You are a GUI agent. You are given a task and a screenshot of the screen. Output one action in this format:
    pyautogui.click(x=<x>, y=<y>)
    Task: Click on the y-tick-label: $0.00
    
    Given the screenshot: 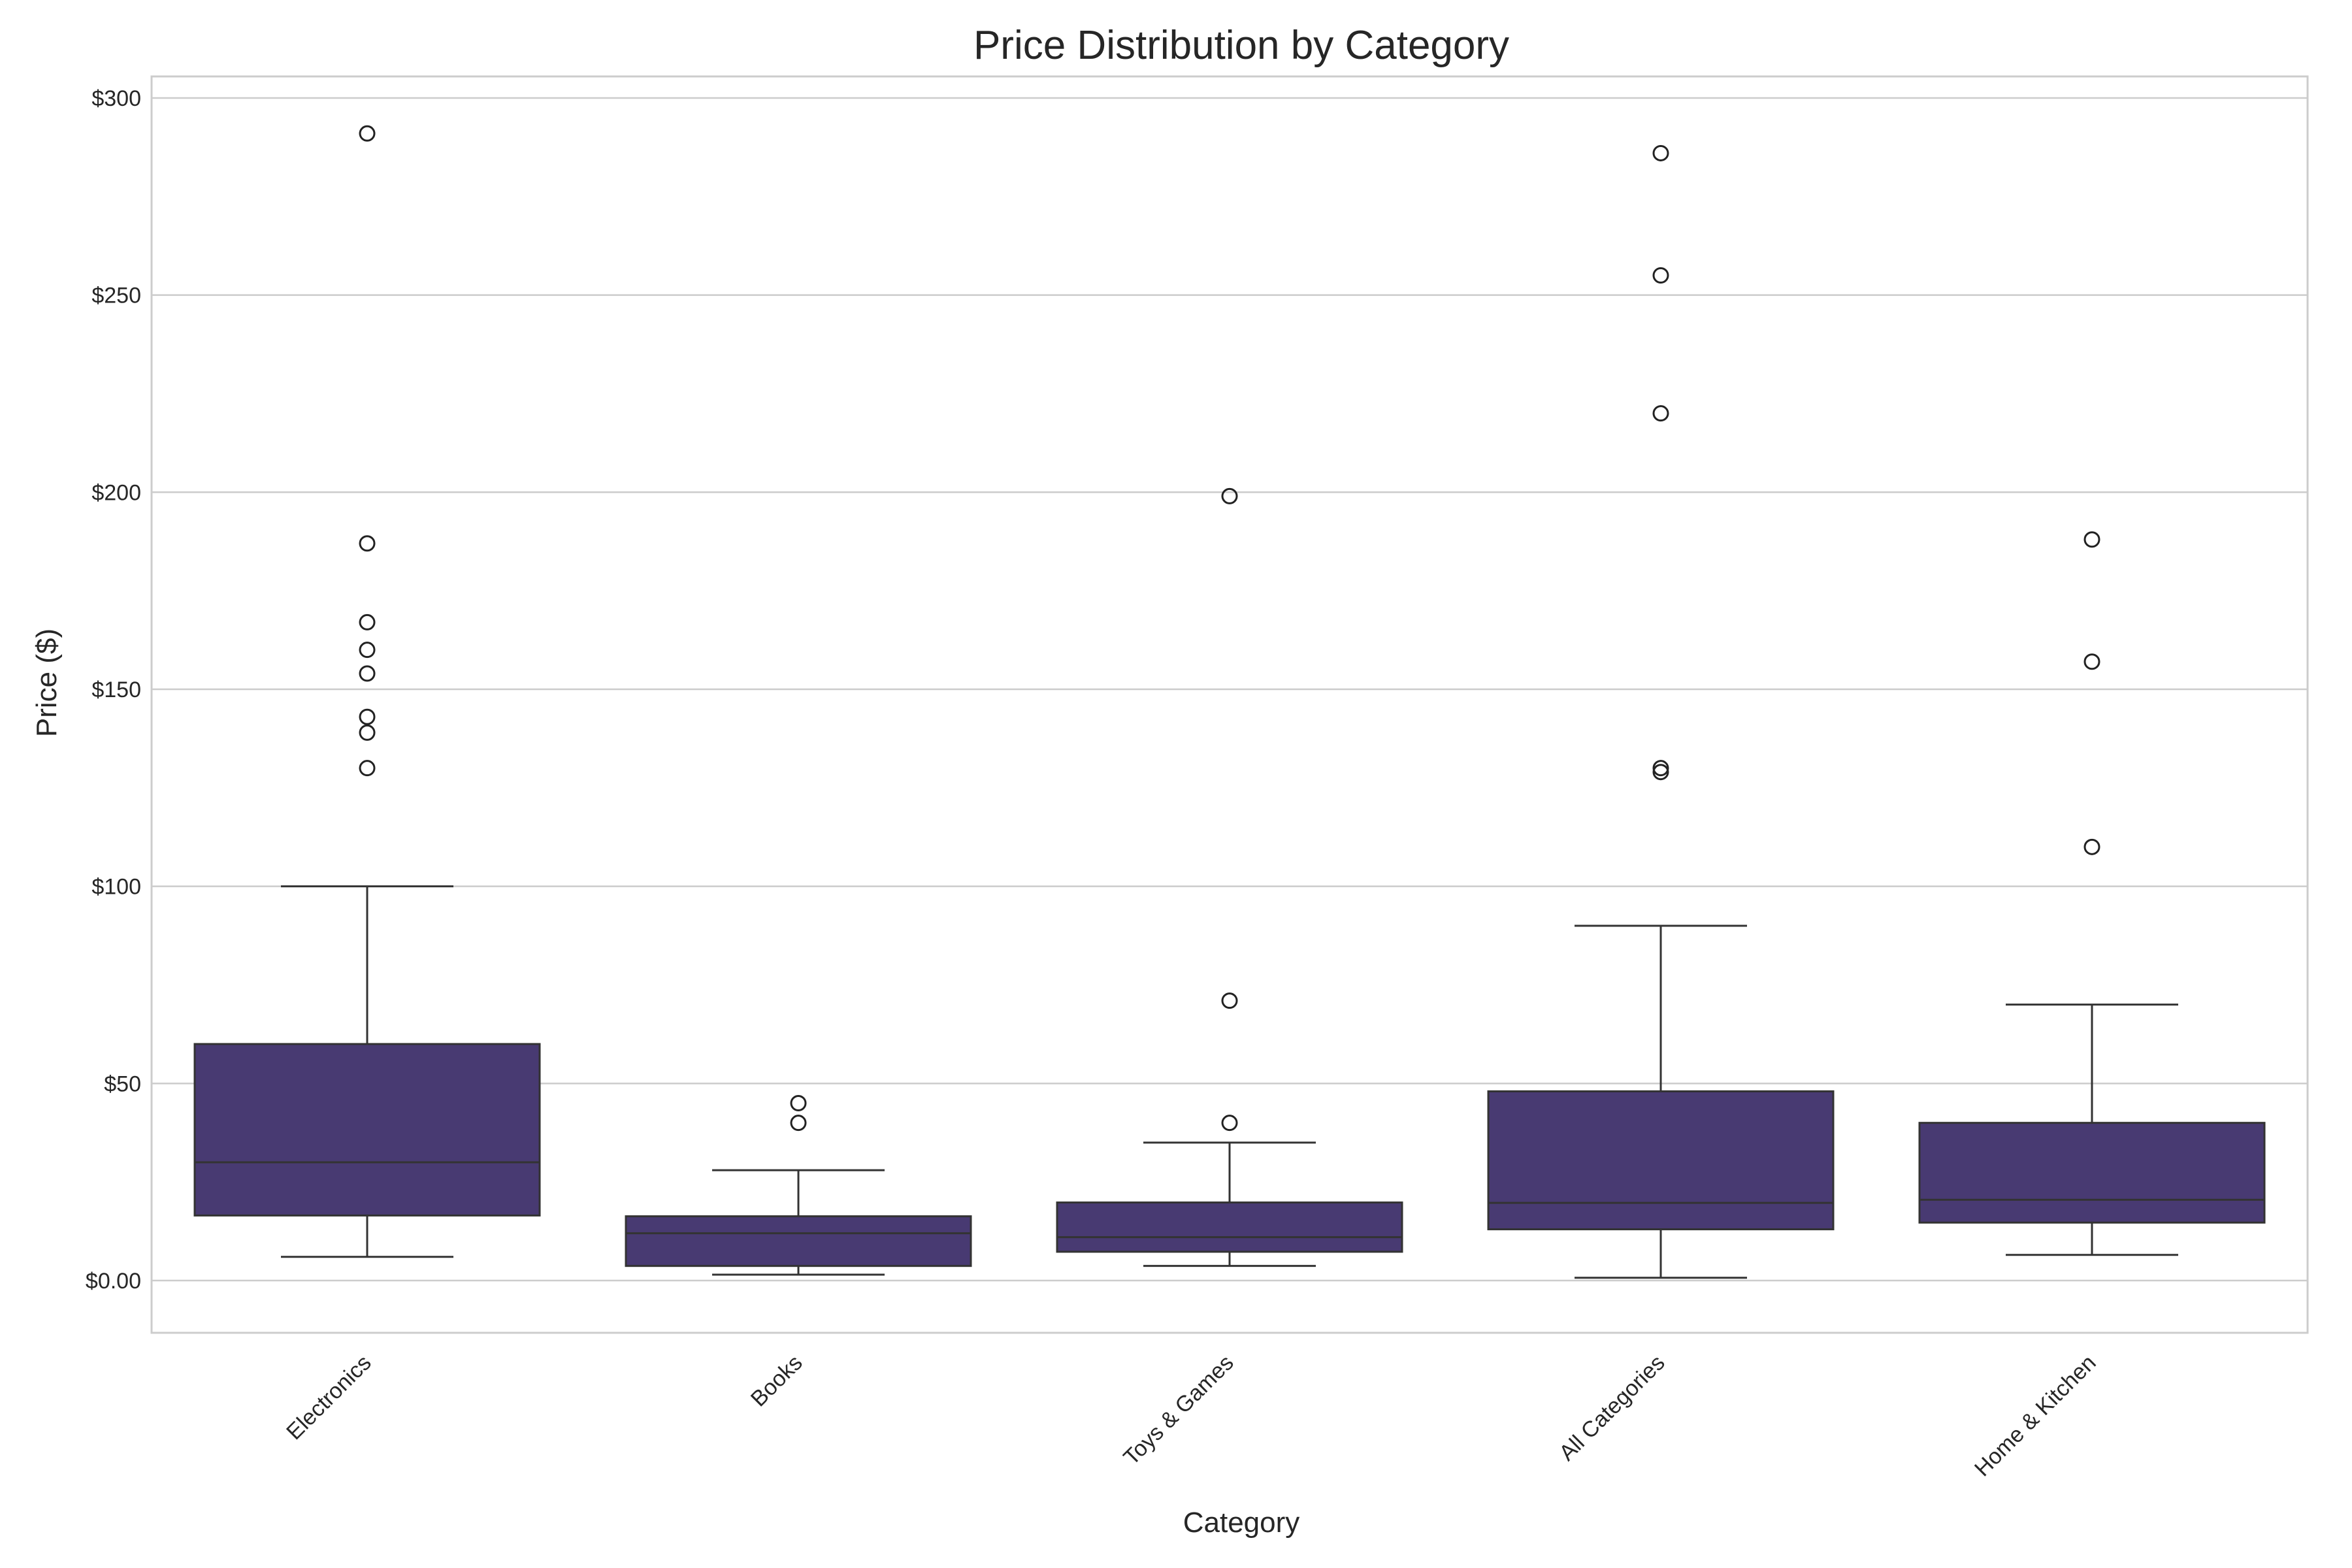 What is the action you would take?
    pyautogui.click(x=113, y=1281)
    